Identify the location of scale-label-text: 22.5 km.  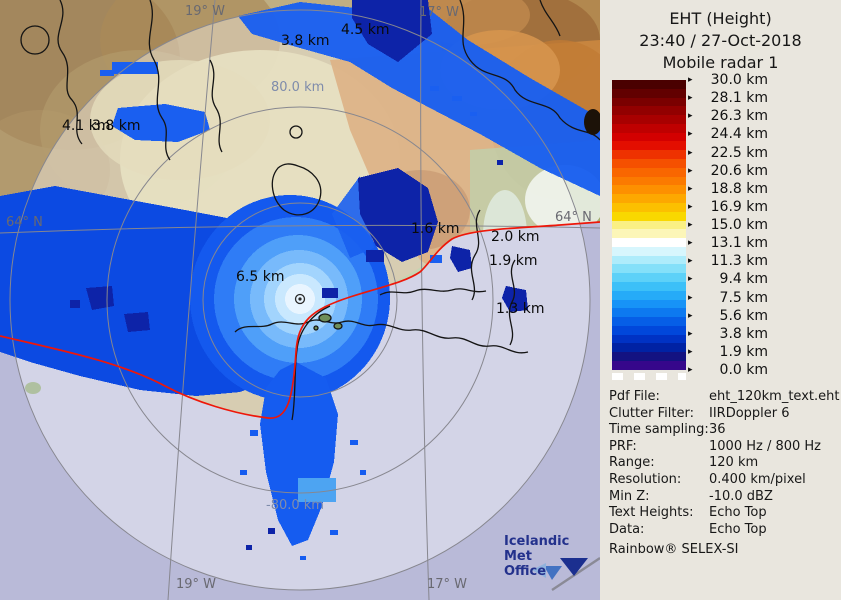
(739, 152).